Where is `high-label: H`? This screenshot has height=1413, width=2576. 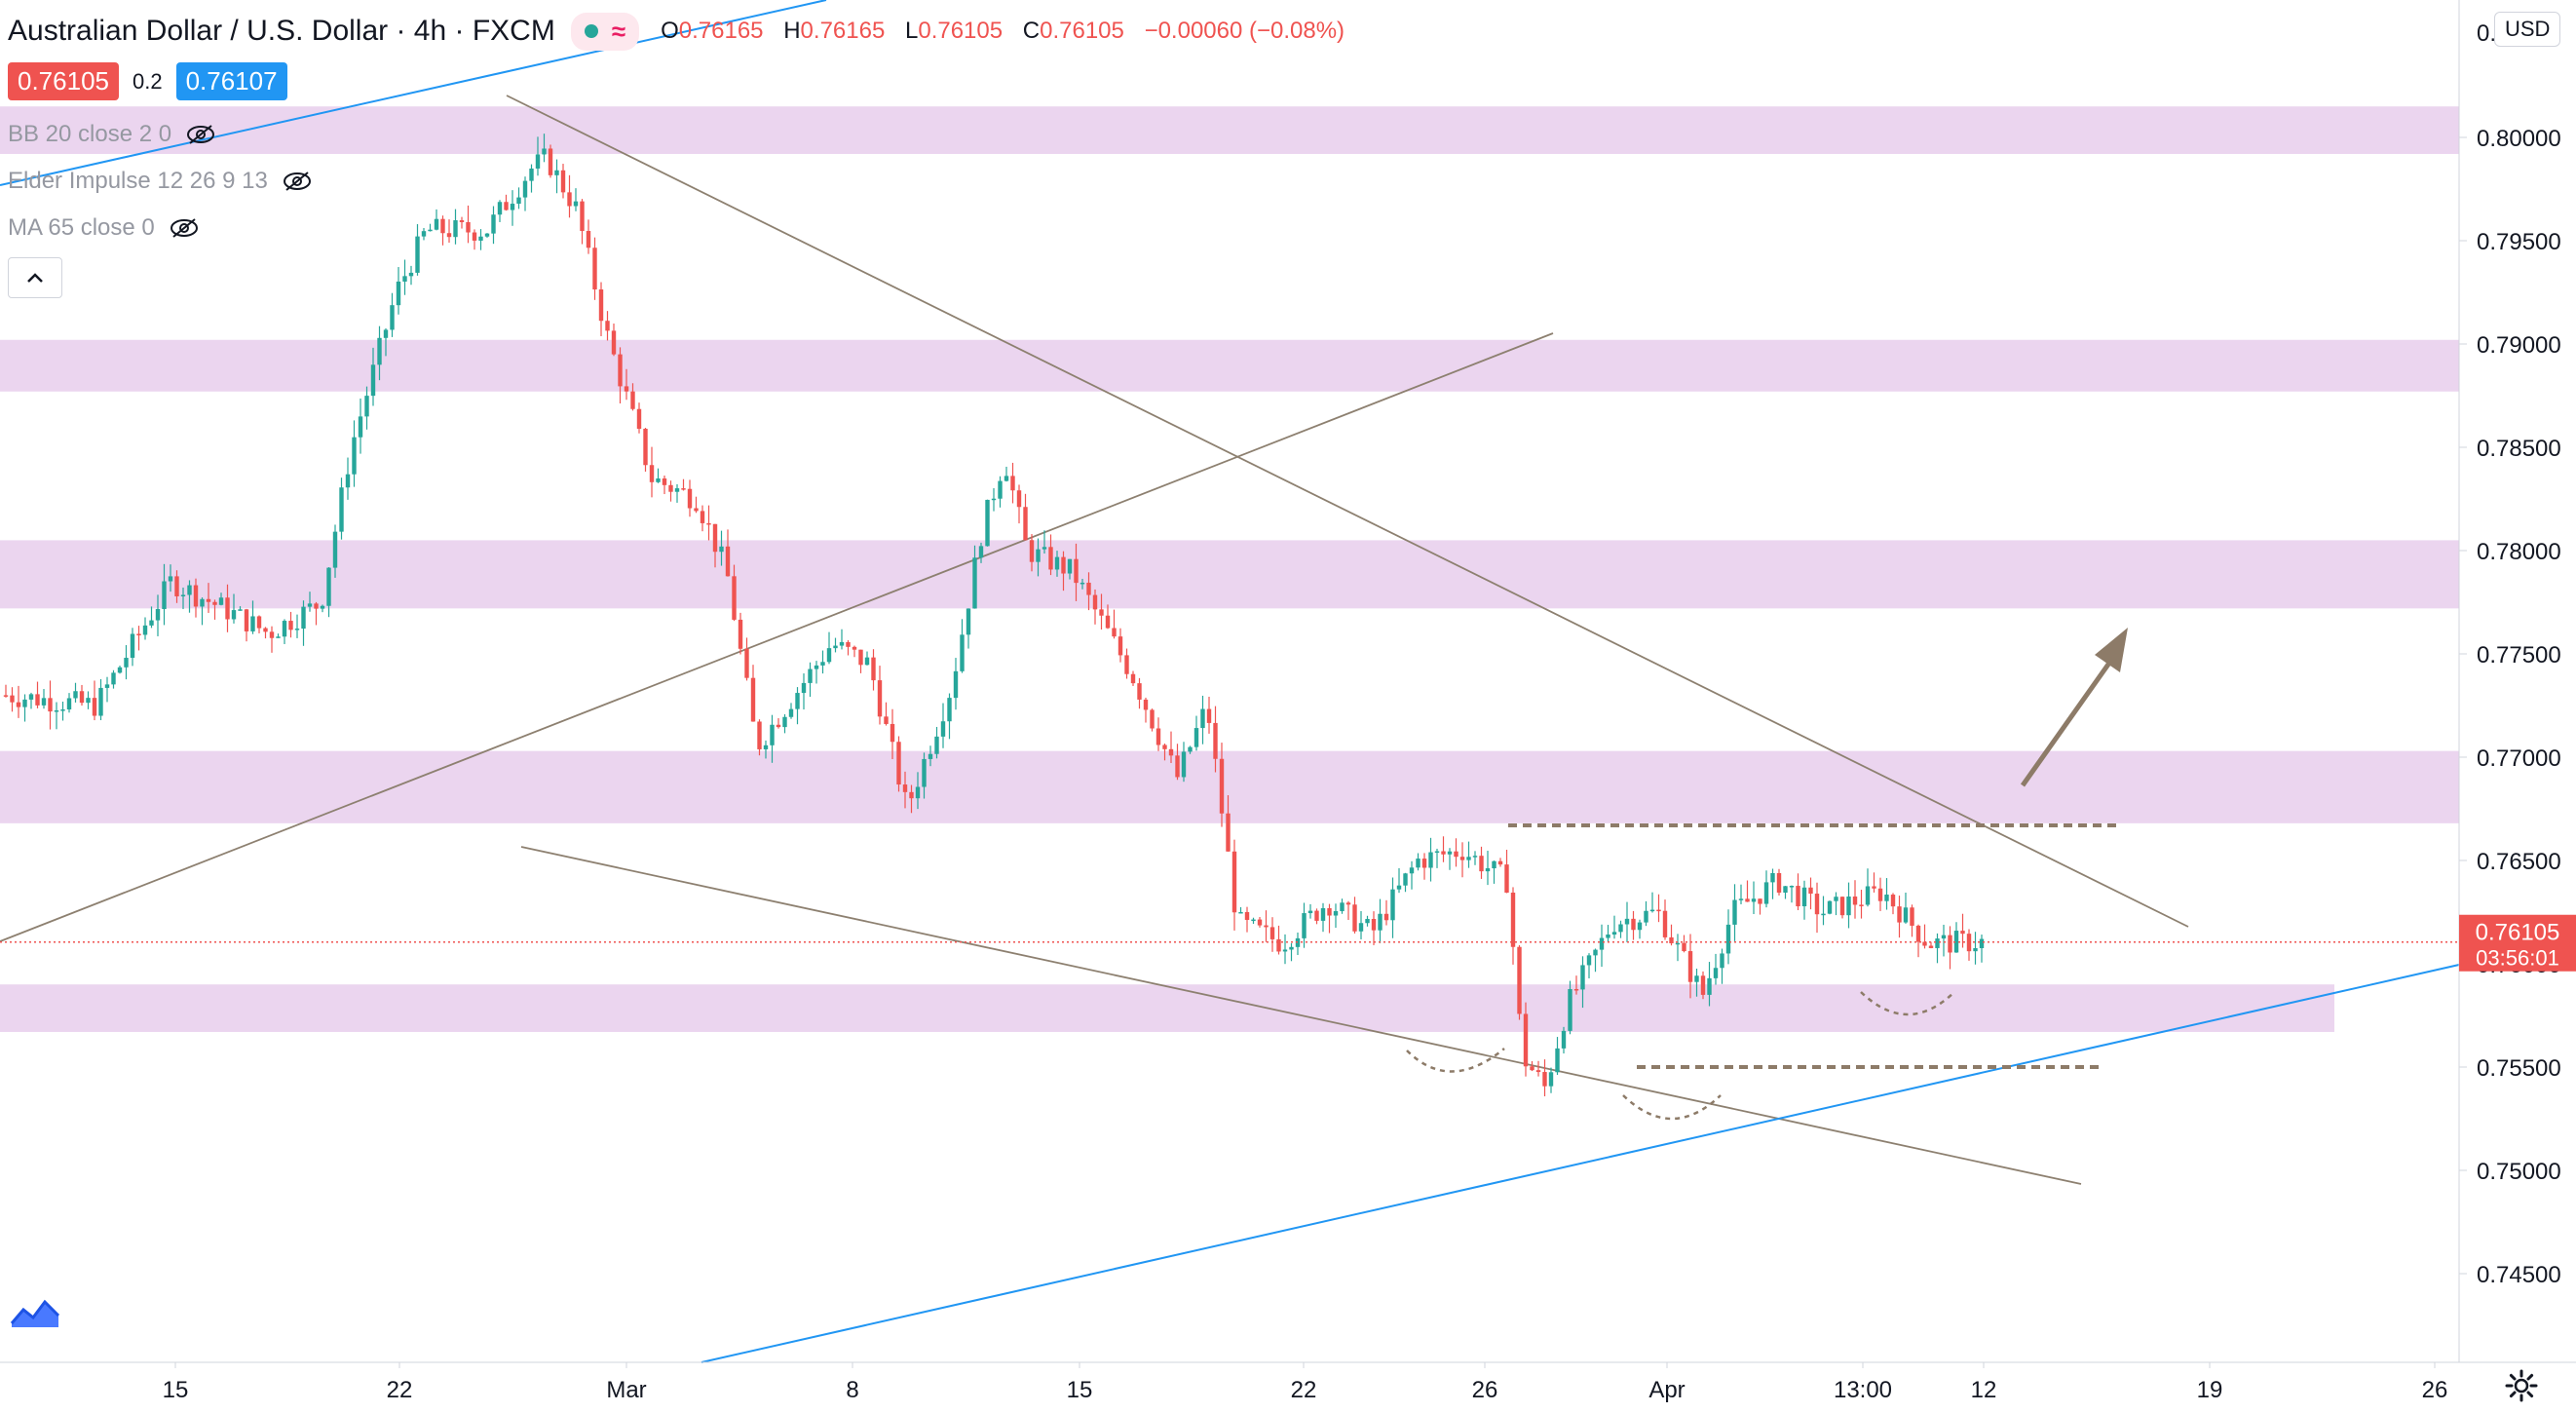
high-label: H is located at coordinates (792, 31).